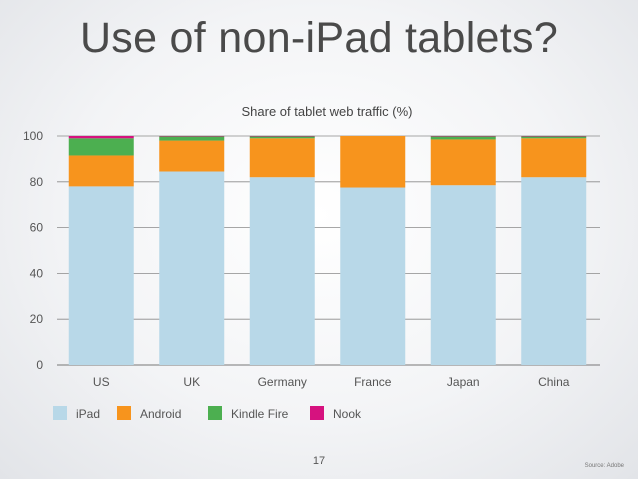 The width and height of the screenshot is (638, 479). Describe the element at coordinates (260, 414) in the screenshot. I see `legend-label: Kindle Fire` at that location.